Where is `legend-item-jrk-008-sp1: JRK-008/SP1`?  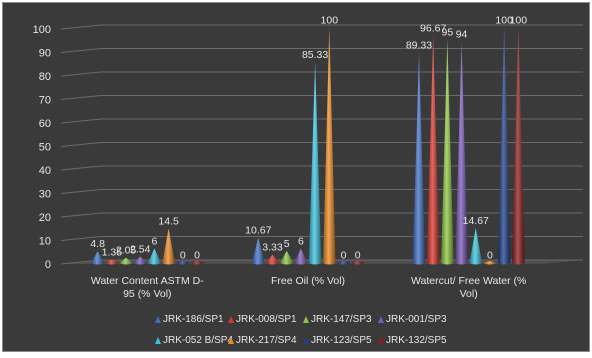
legend-item-jrk-008-sp1: JRK-008/SP1 is located at coordinates (262, 319).